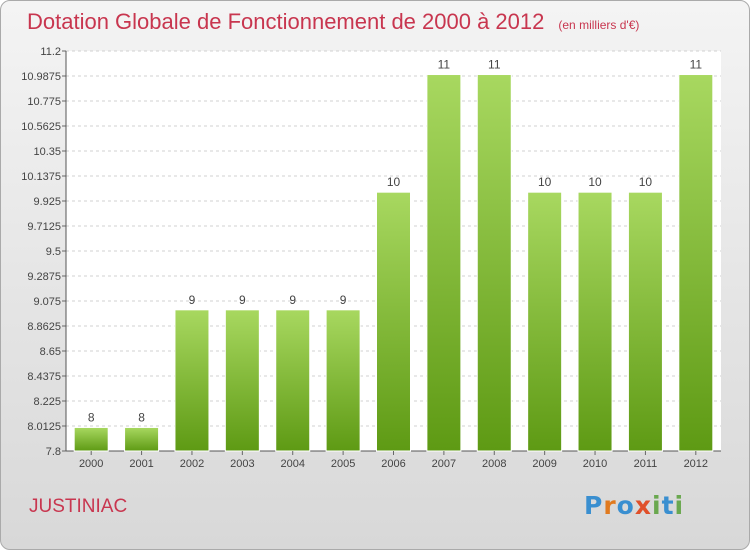 The height and width of the screenshot is (550, 750). I want to click on x-tick-label: 2005, so click(343, 464).